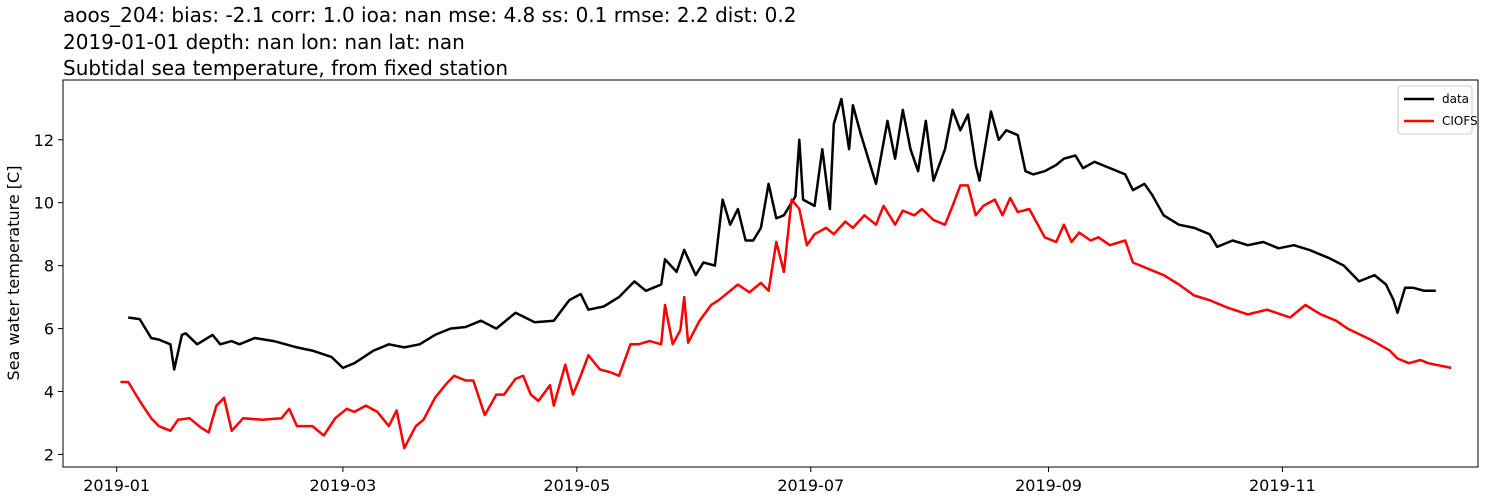  Describe the element at coordinates (343, 485) in the screenshot. I see `x-tick-label: 2019-03` at that location.